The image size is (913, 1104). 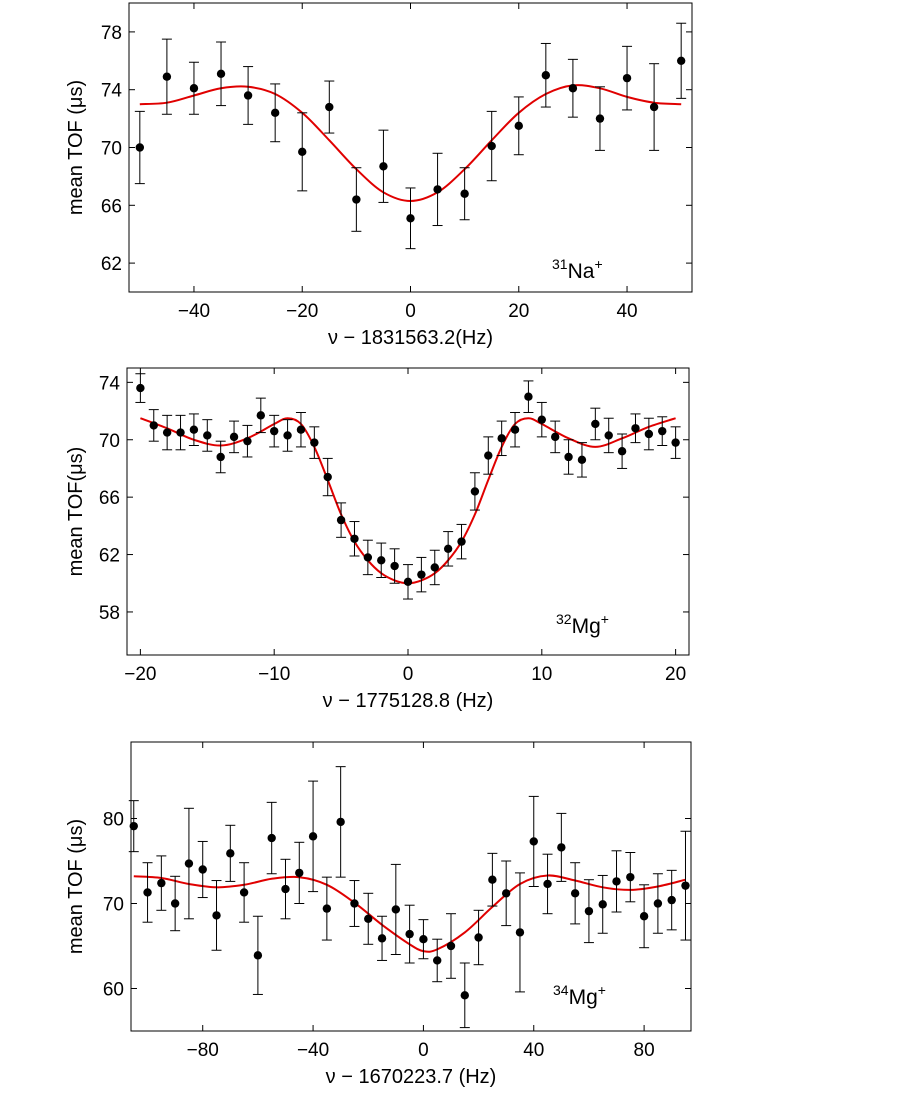 I want to click on isotope-label: 32Mg+, so click(x=582, y=624).